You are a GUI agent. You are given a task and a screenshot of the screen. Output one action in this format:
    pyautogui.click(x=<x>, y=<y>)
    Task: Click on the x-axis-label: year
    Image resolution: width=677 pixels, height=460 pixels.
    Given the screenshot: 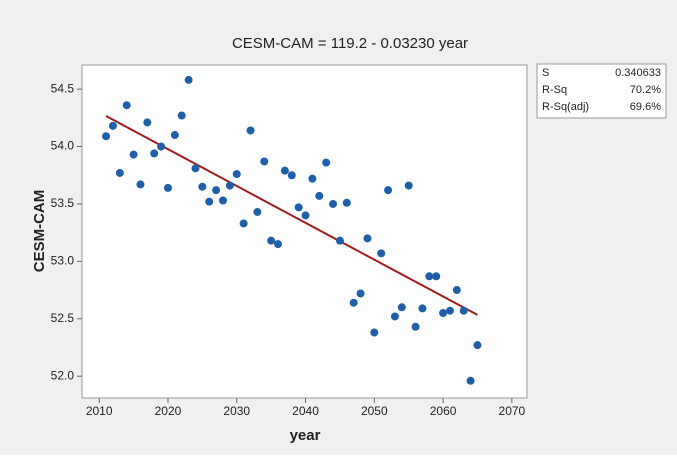 What is the action you would take?
    pyautogui.click(x=305, y=435)
    